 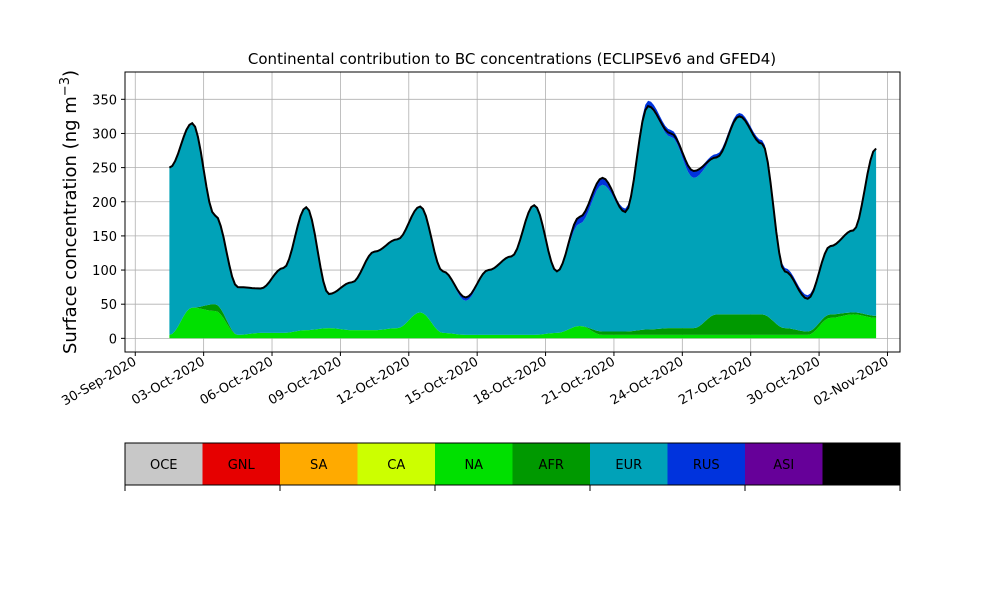 I want to click on legend-swatch-eur, so click(x=629, y=464).